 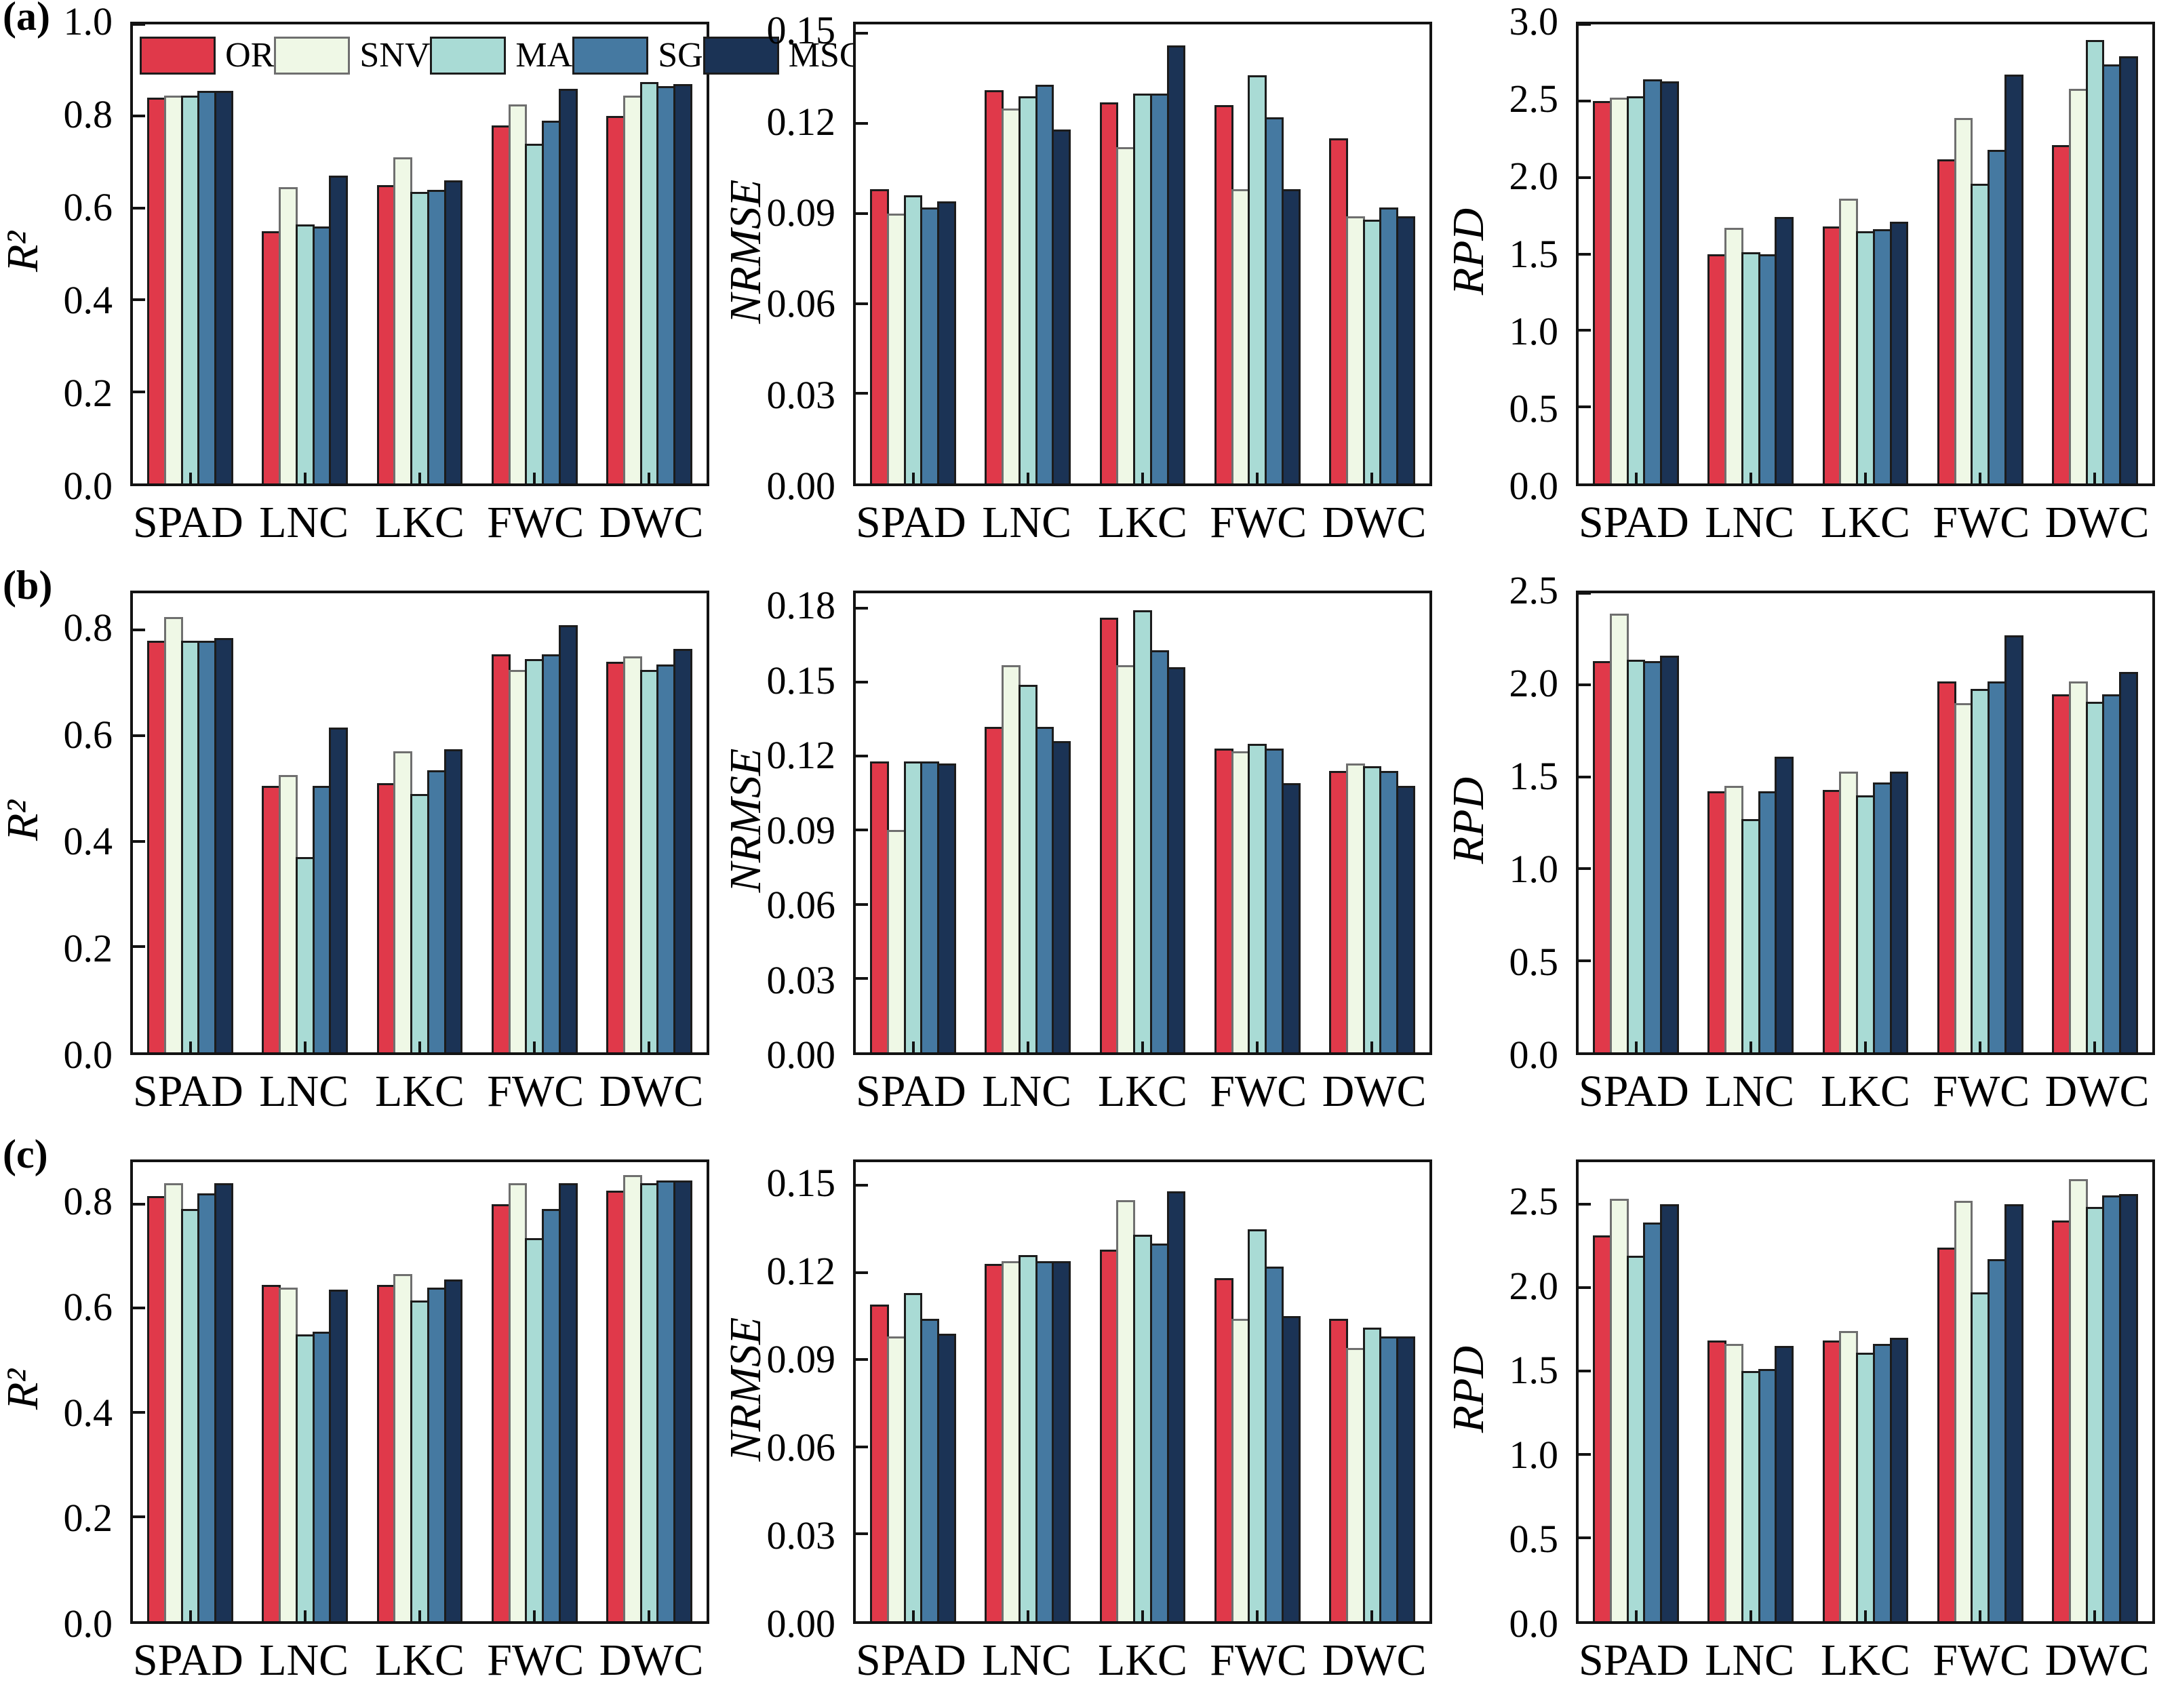 What do you see at coordinates (1258, 522) in the screenshot?
I see `x-label-fwc: FWC` at bounding box center [1258, 522].